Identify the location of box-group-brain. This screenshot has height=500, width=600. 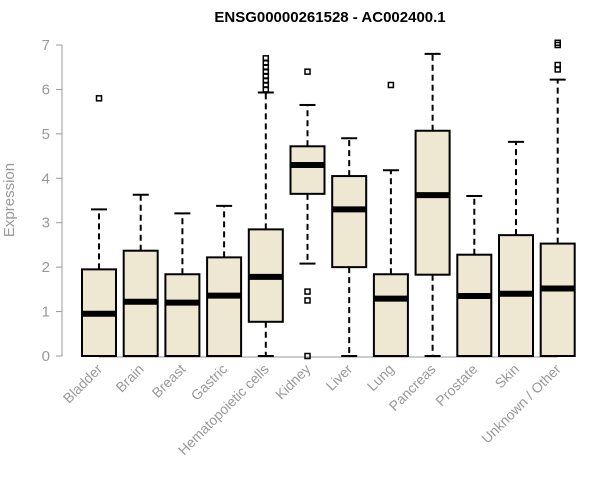
(140, 275).